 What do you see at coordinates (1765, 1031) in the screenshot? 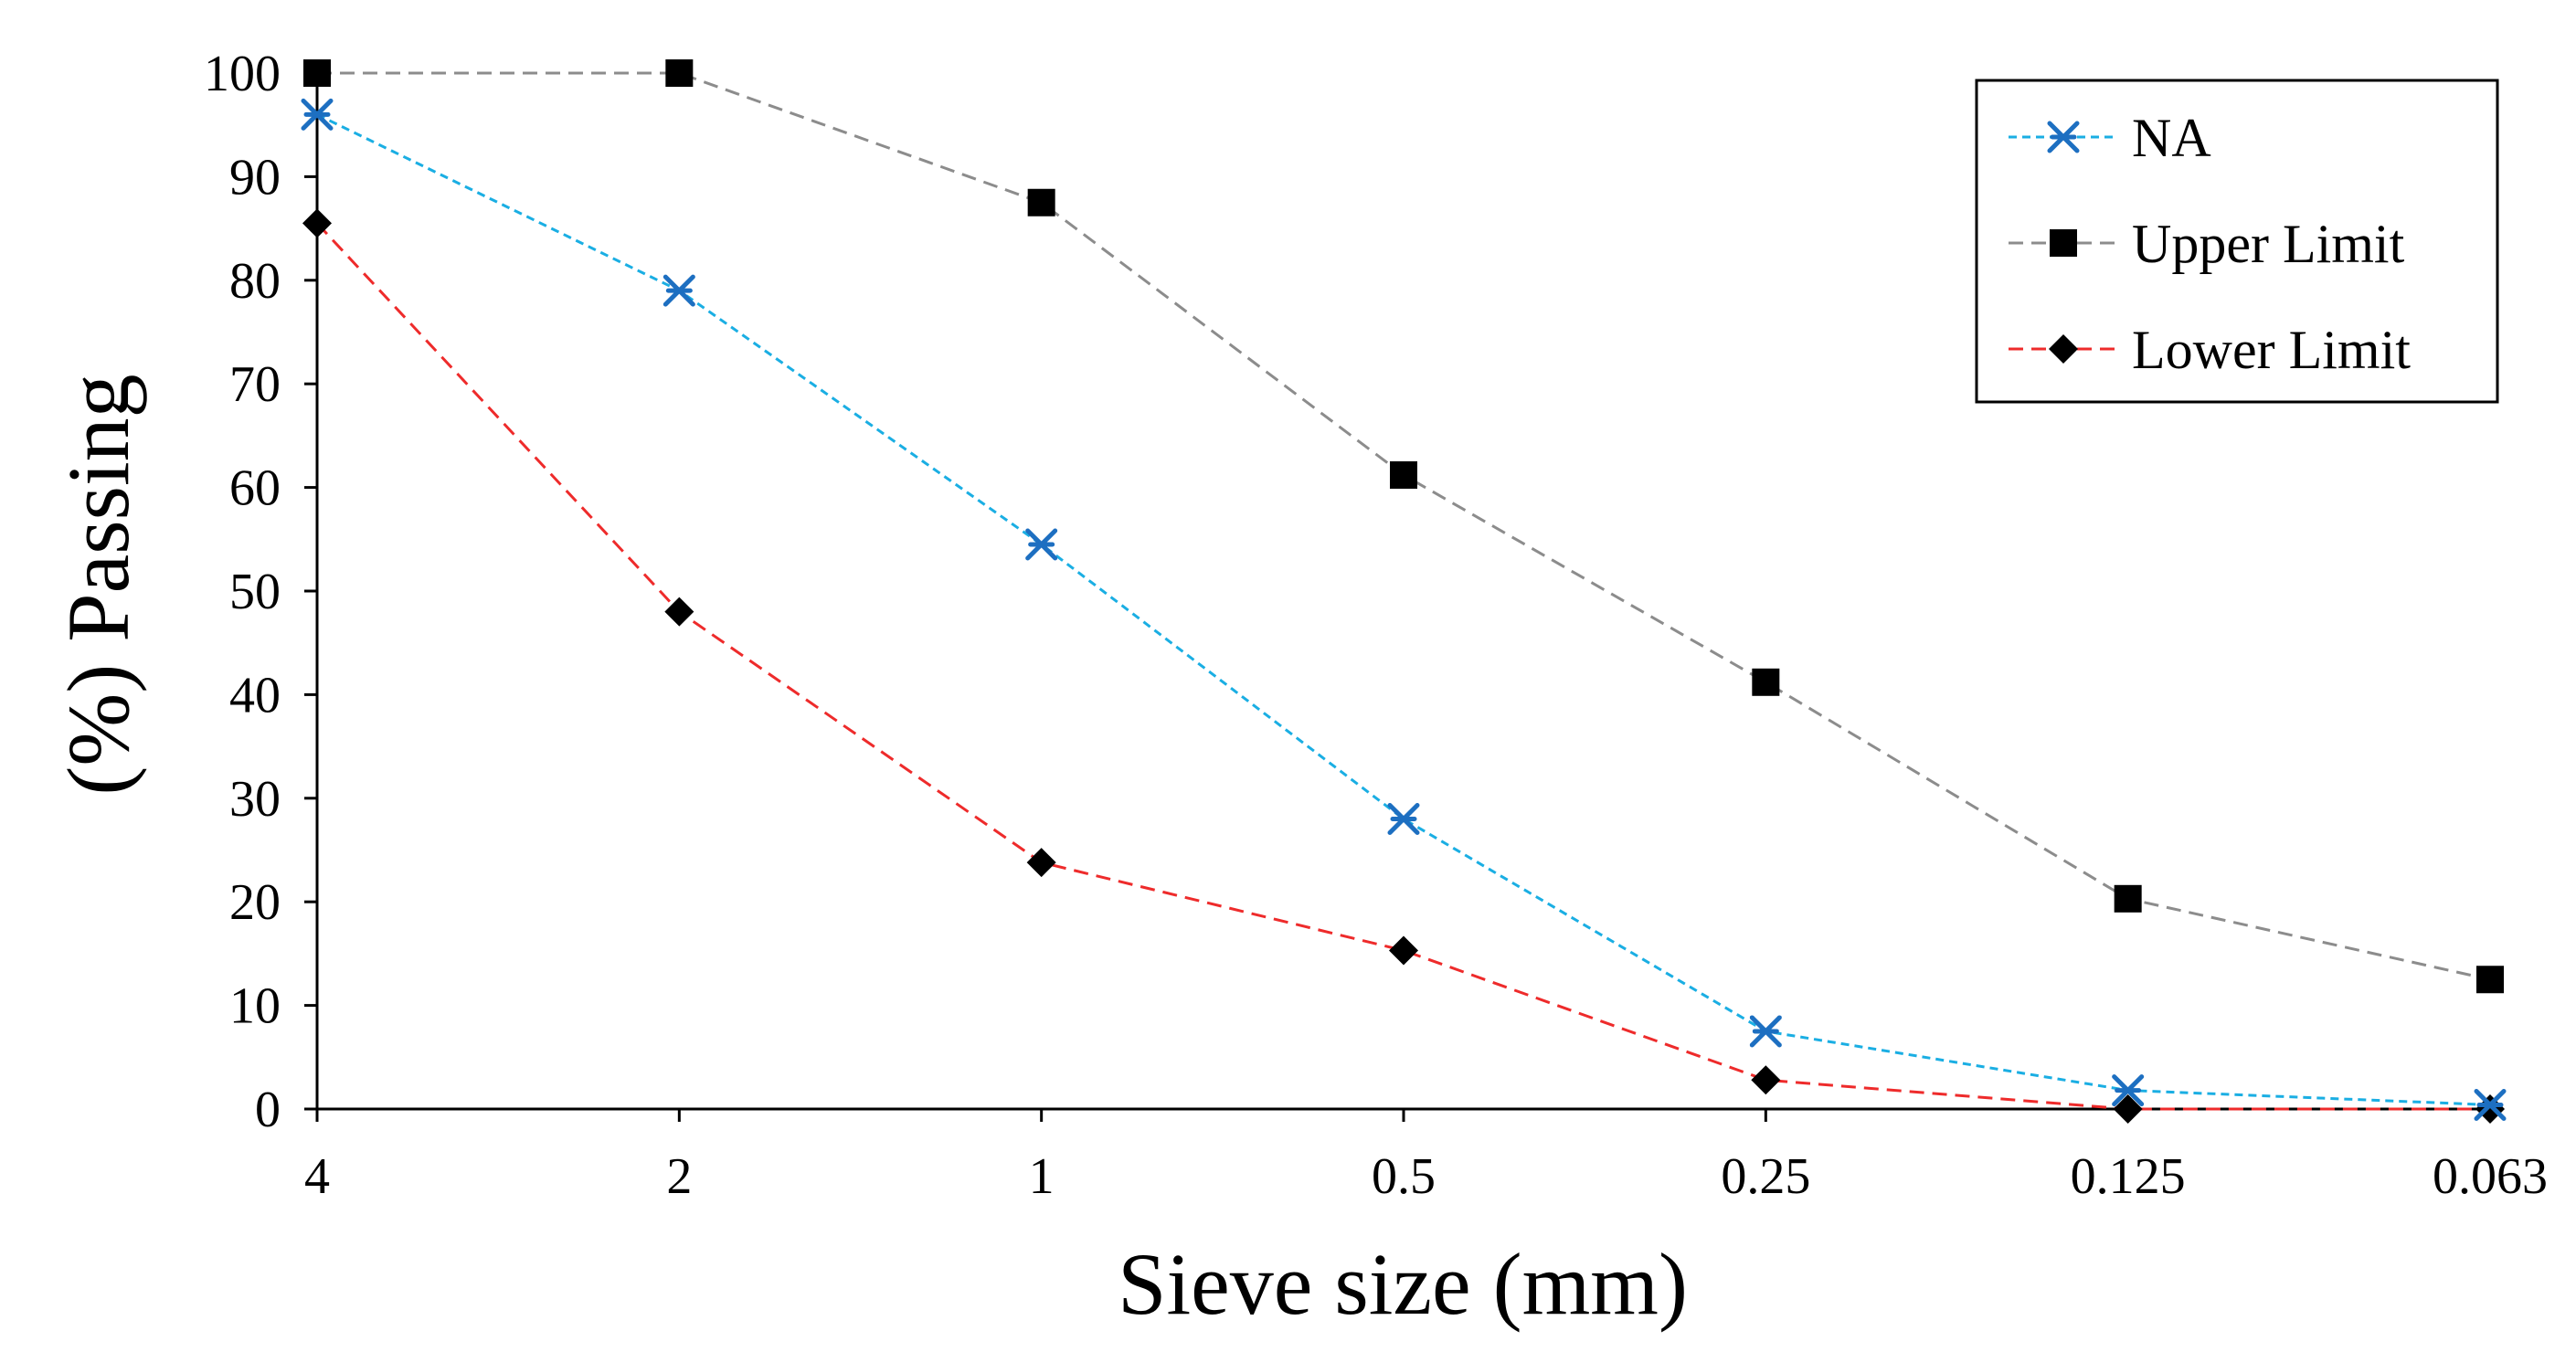
I see `point-na-0.25` at bounding box center [1765, 1031].